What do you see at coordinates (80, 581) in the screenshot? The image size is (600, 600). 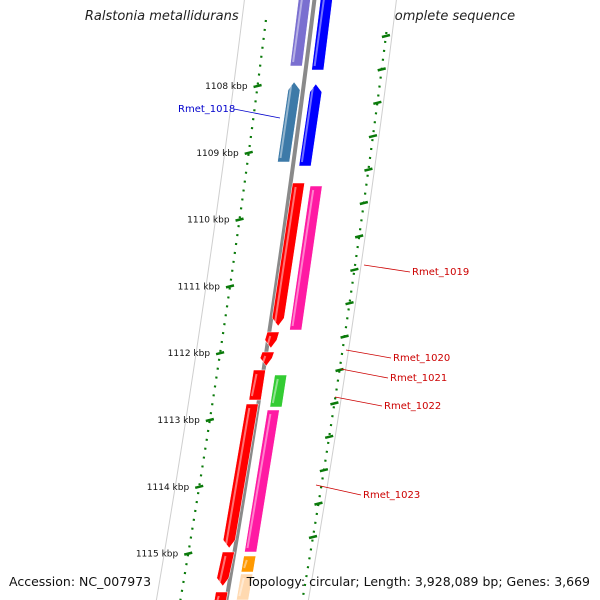 I see `accession-text: Accession: NC_007973` at bounding box center [80, 581].